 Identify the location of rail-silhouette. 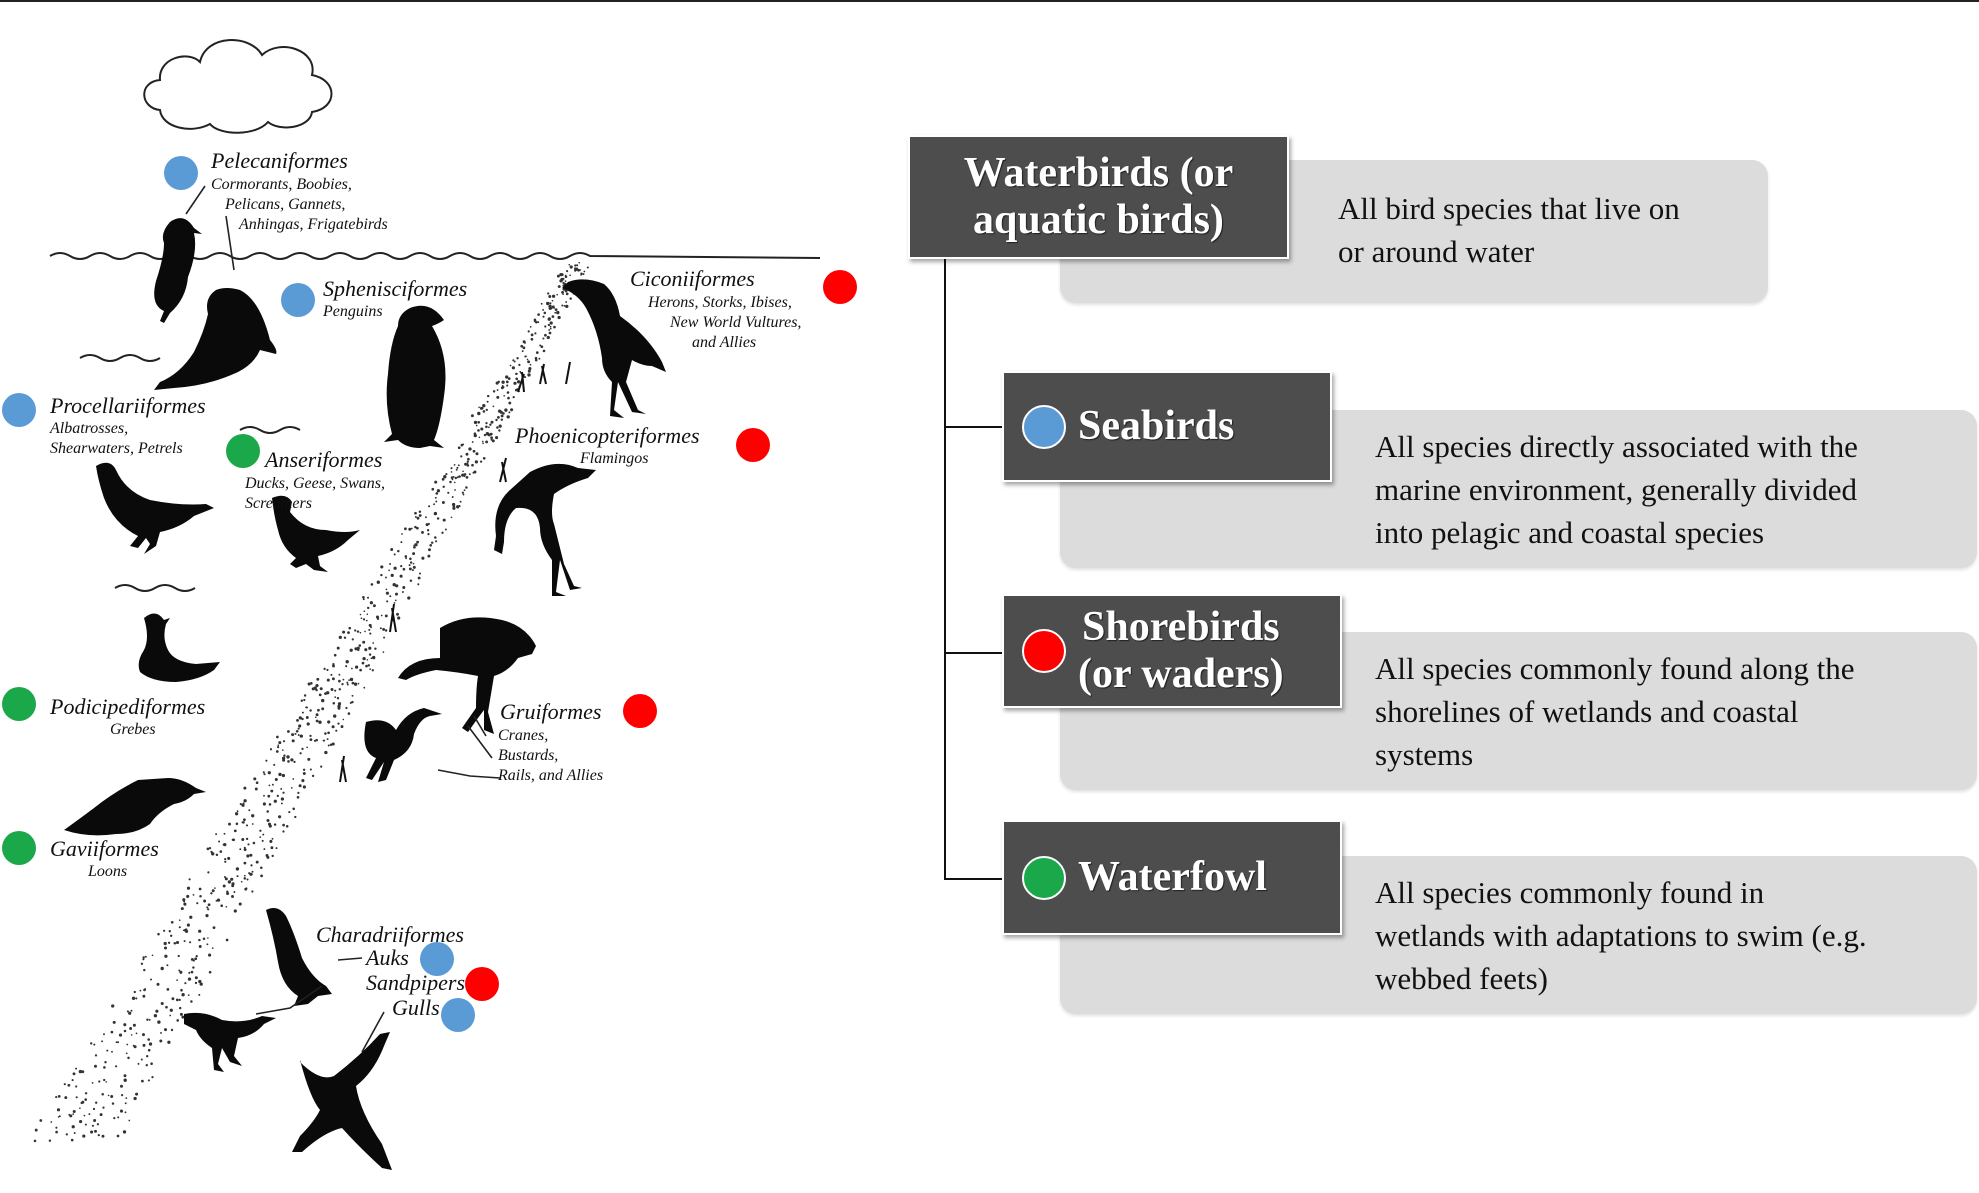
(403, 745).